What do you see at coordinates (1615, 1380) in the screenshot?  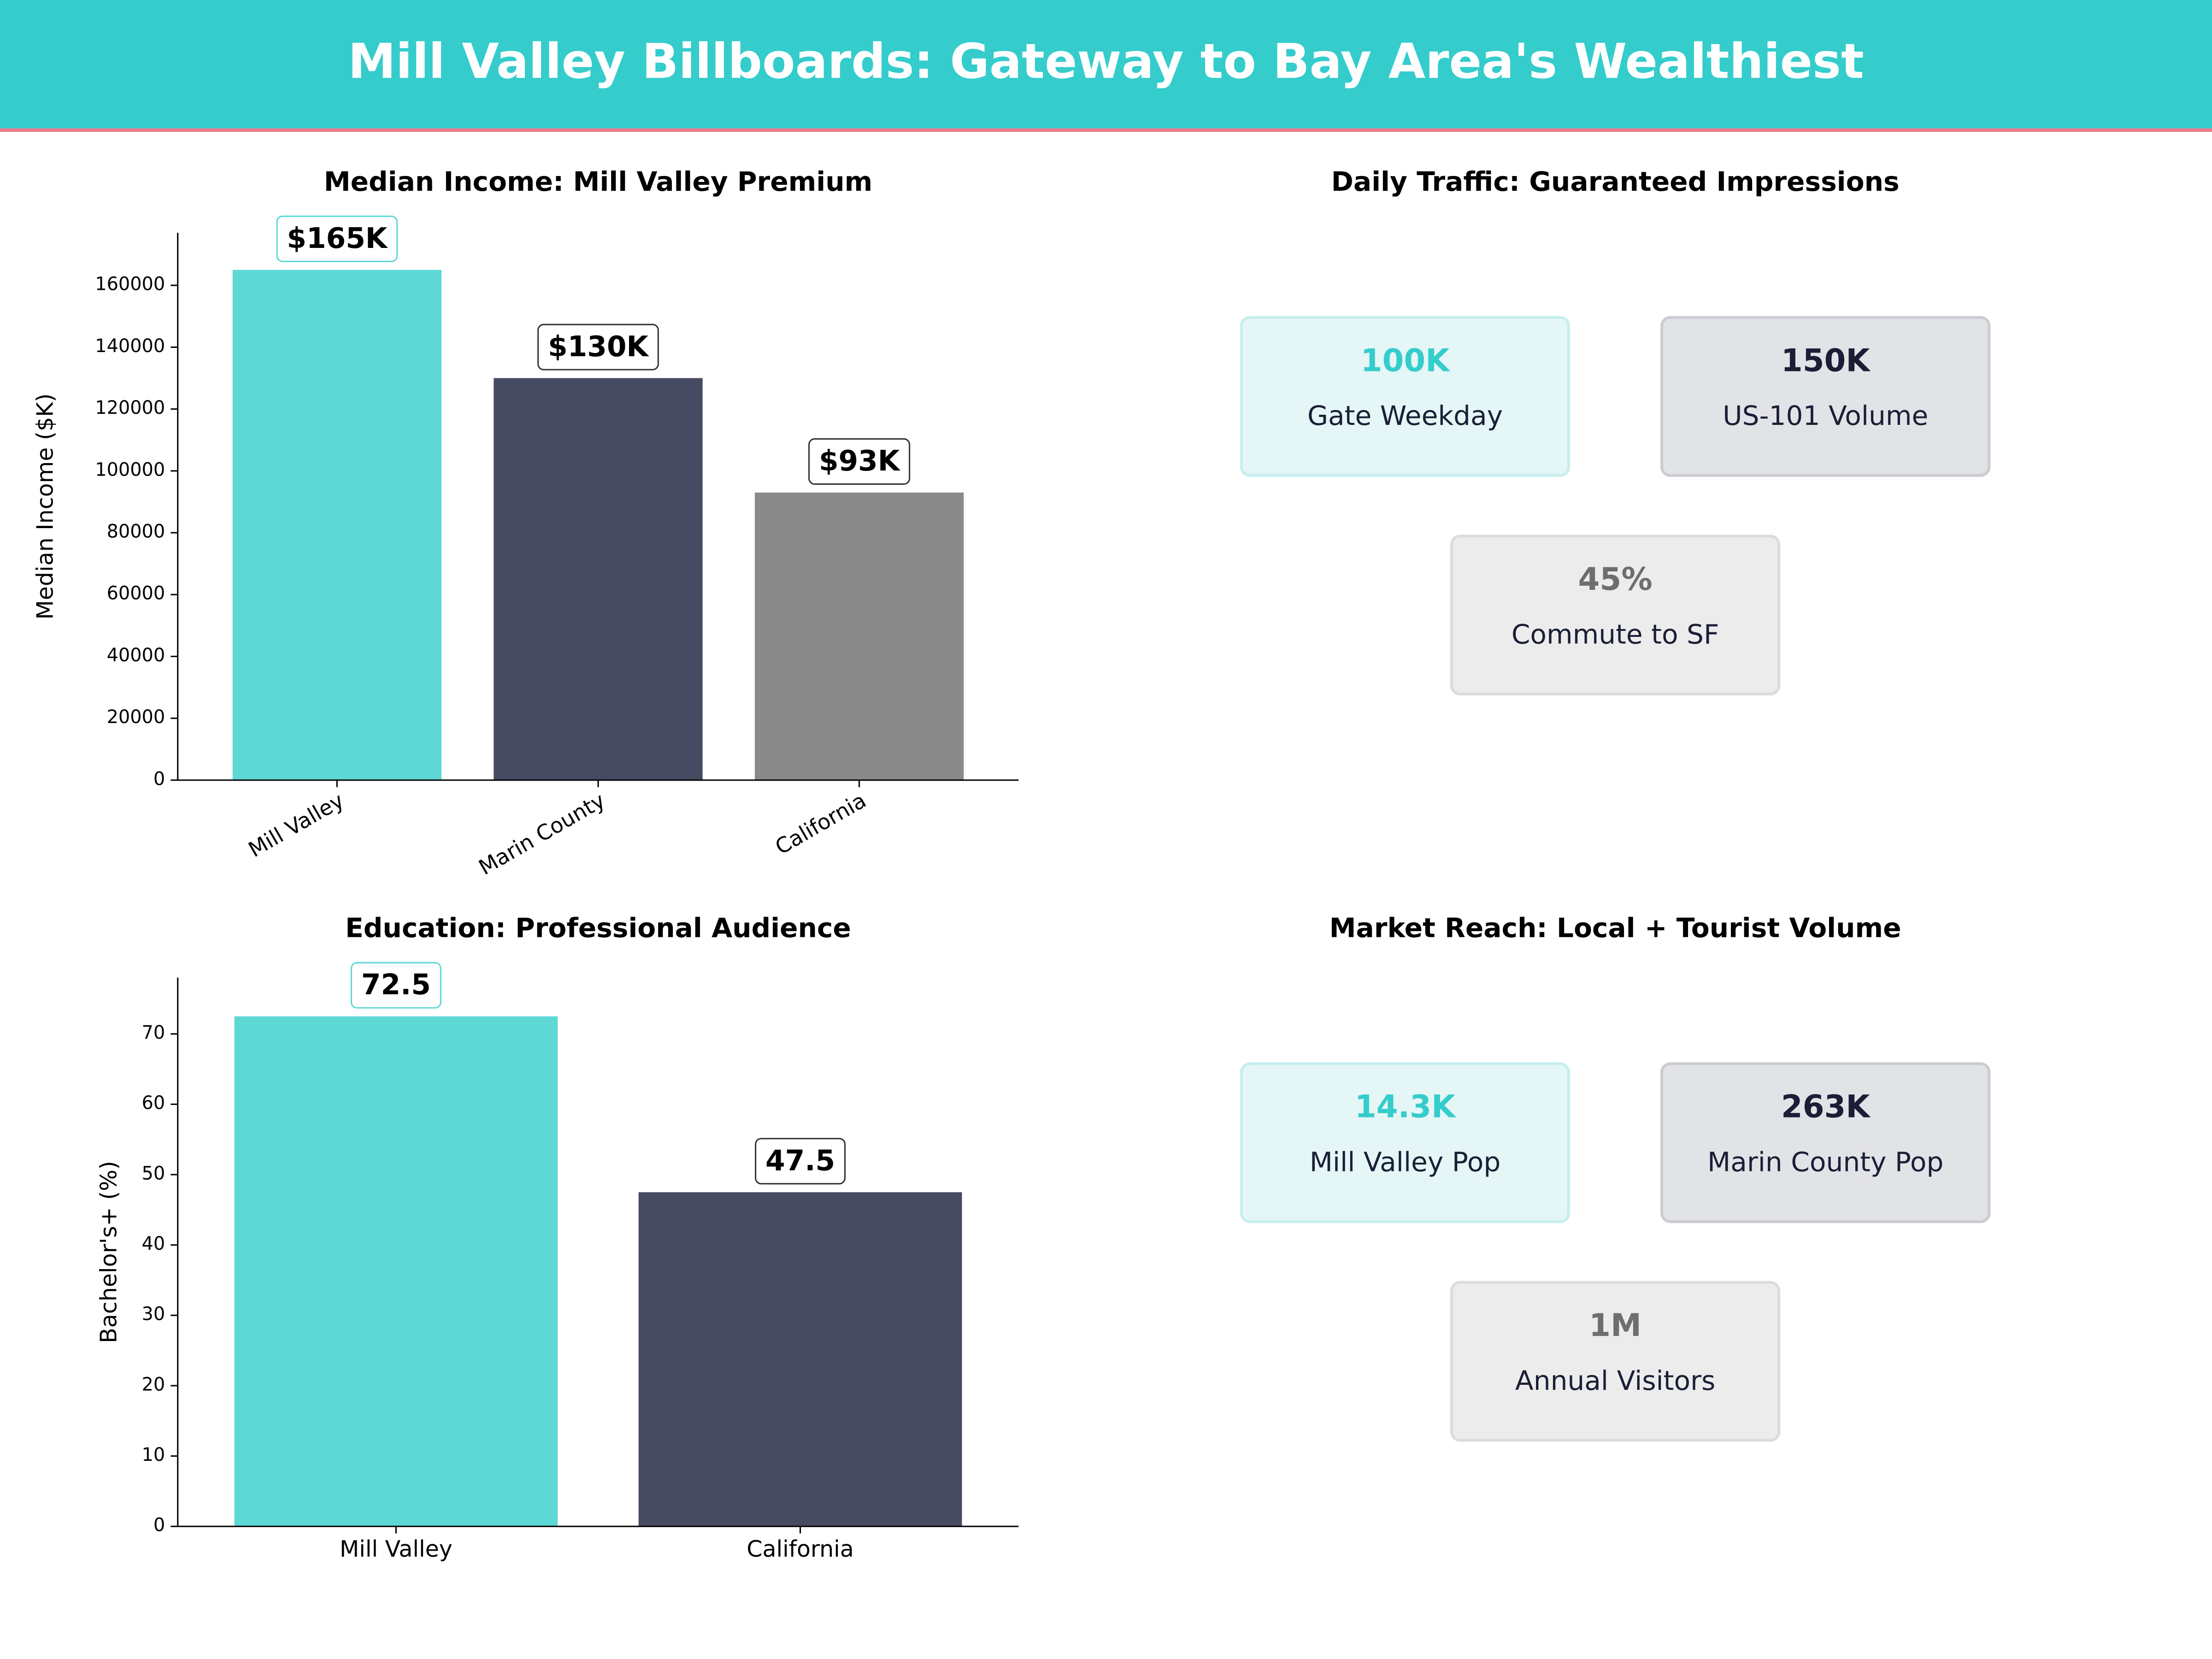 I see `stat-label: Annual Visitors` at bounding box center [1615, 1380].